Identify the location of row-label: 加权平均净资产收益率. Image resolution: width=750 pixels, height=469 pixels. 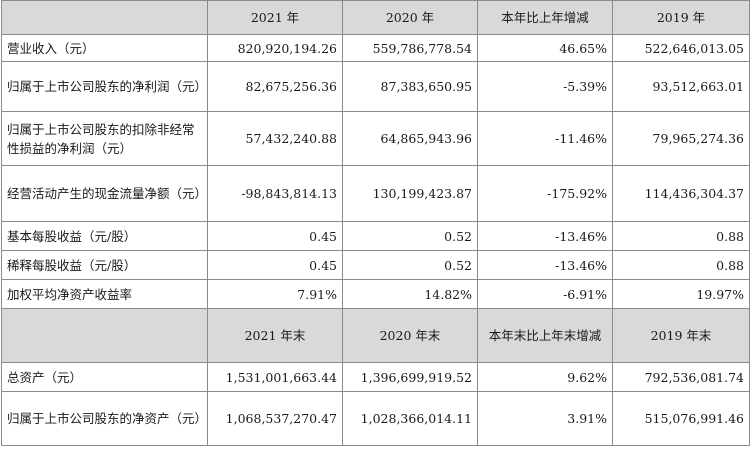
(104, 294).